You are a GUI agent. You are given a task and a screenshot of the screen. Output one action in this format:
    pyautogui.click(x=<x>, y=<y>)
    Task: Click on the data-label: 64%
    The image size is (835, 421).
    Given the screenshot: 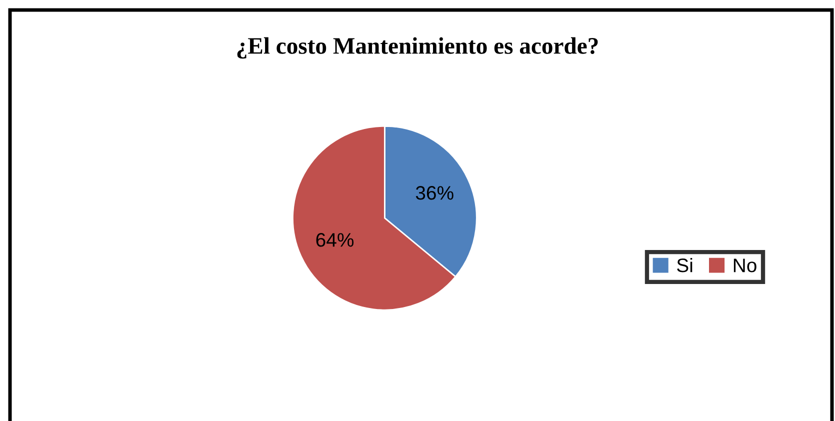 What is the action you would take?
    pyautogui.click(x=335, y=240)
    